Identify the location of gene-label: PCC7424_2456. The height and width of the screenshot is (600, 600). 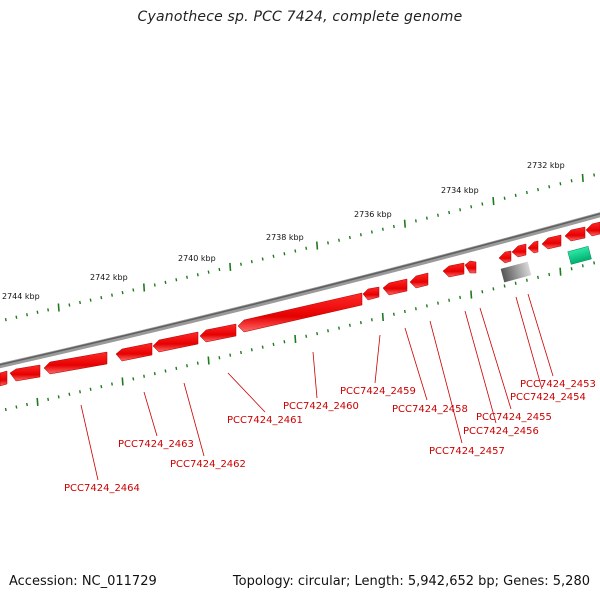
(501, 431).